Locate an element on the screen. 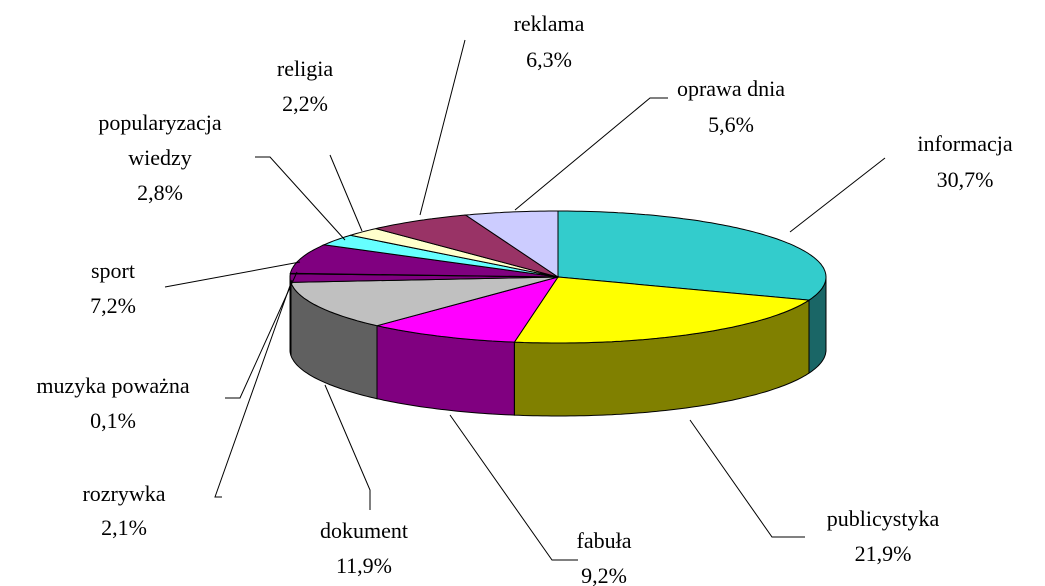 Image resolution: width=1045 pixels, height=586 pixels. slice-label: sport is located at coordinates (113, 270).